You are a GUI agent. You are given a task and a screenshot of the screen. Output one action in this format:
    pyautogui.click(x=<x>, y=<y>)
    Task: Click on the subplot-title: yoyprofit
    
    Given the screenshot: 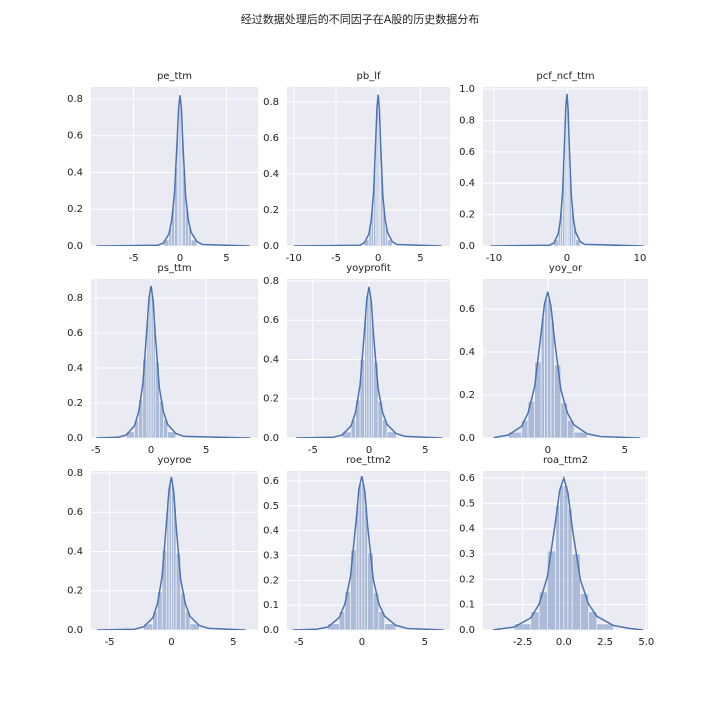 What is the action you would take?
    pyautogui.click(x=368, y=268)
    